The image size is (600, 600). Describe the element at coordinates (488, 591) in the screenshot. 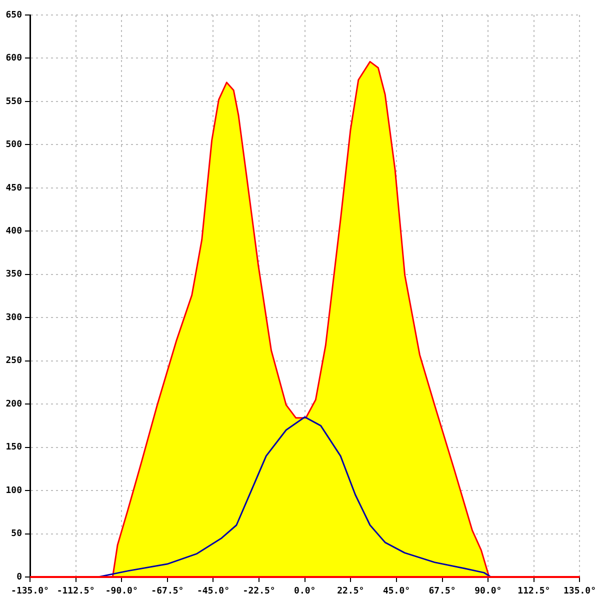

I see `x-tick-label: 90.0°` at that location.